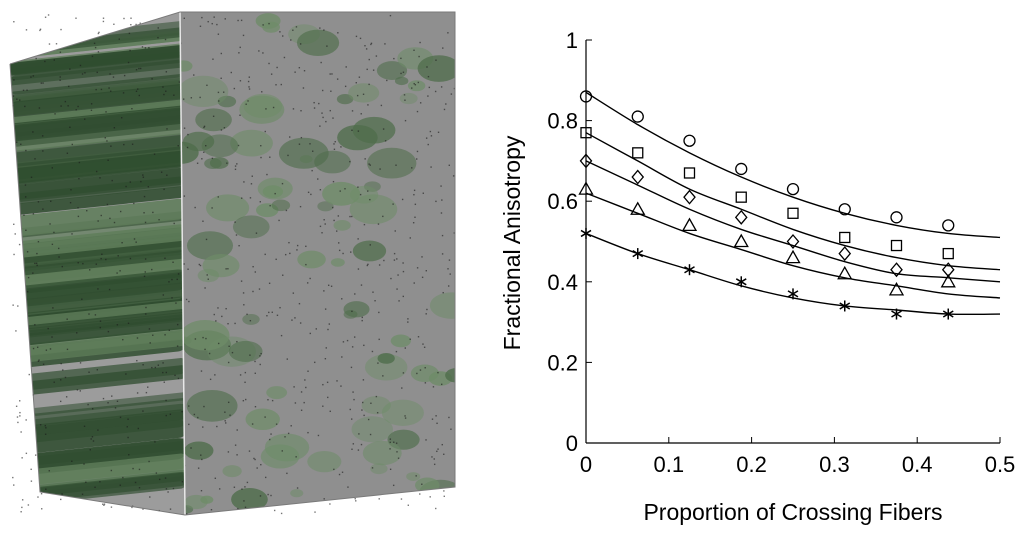 Image resolution: width=1029 pixels, height=533 pixels. I want to click on fiber, so click(97, 101).